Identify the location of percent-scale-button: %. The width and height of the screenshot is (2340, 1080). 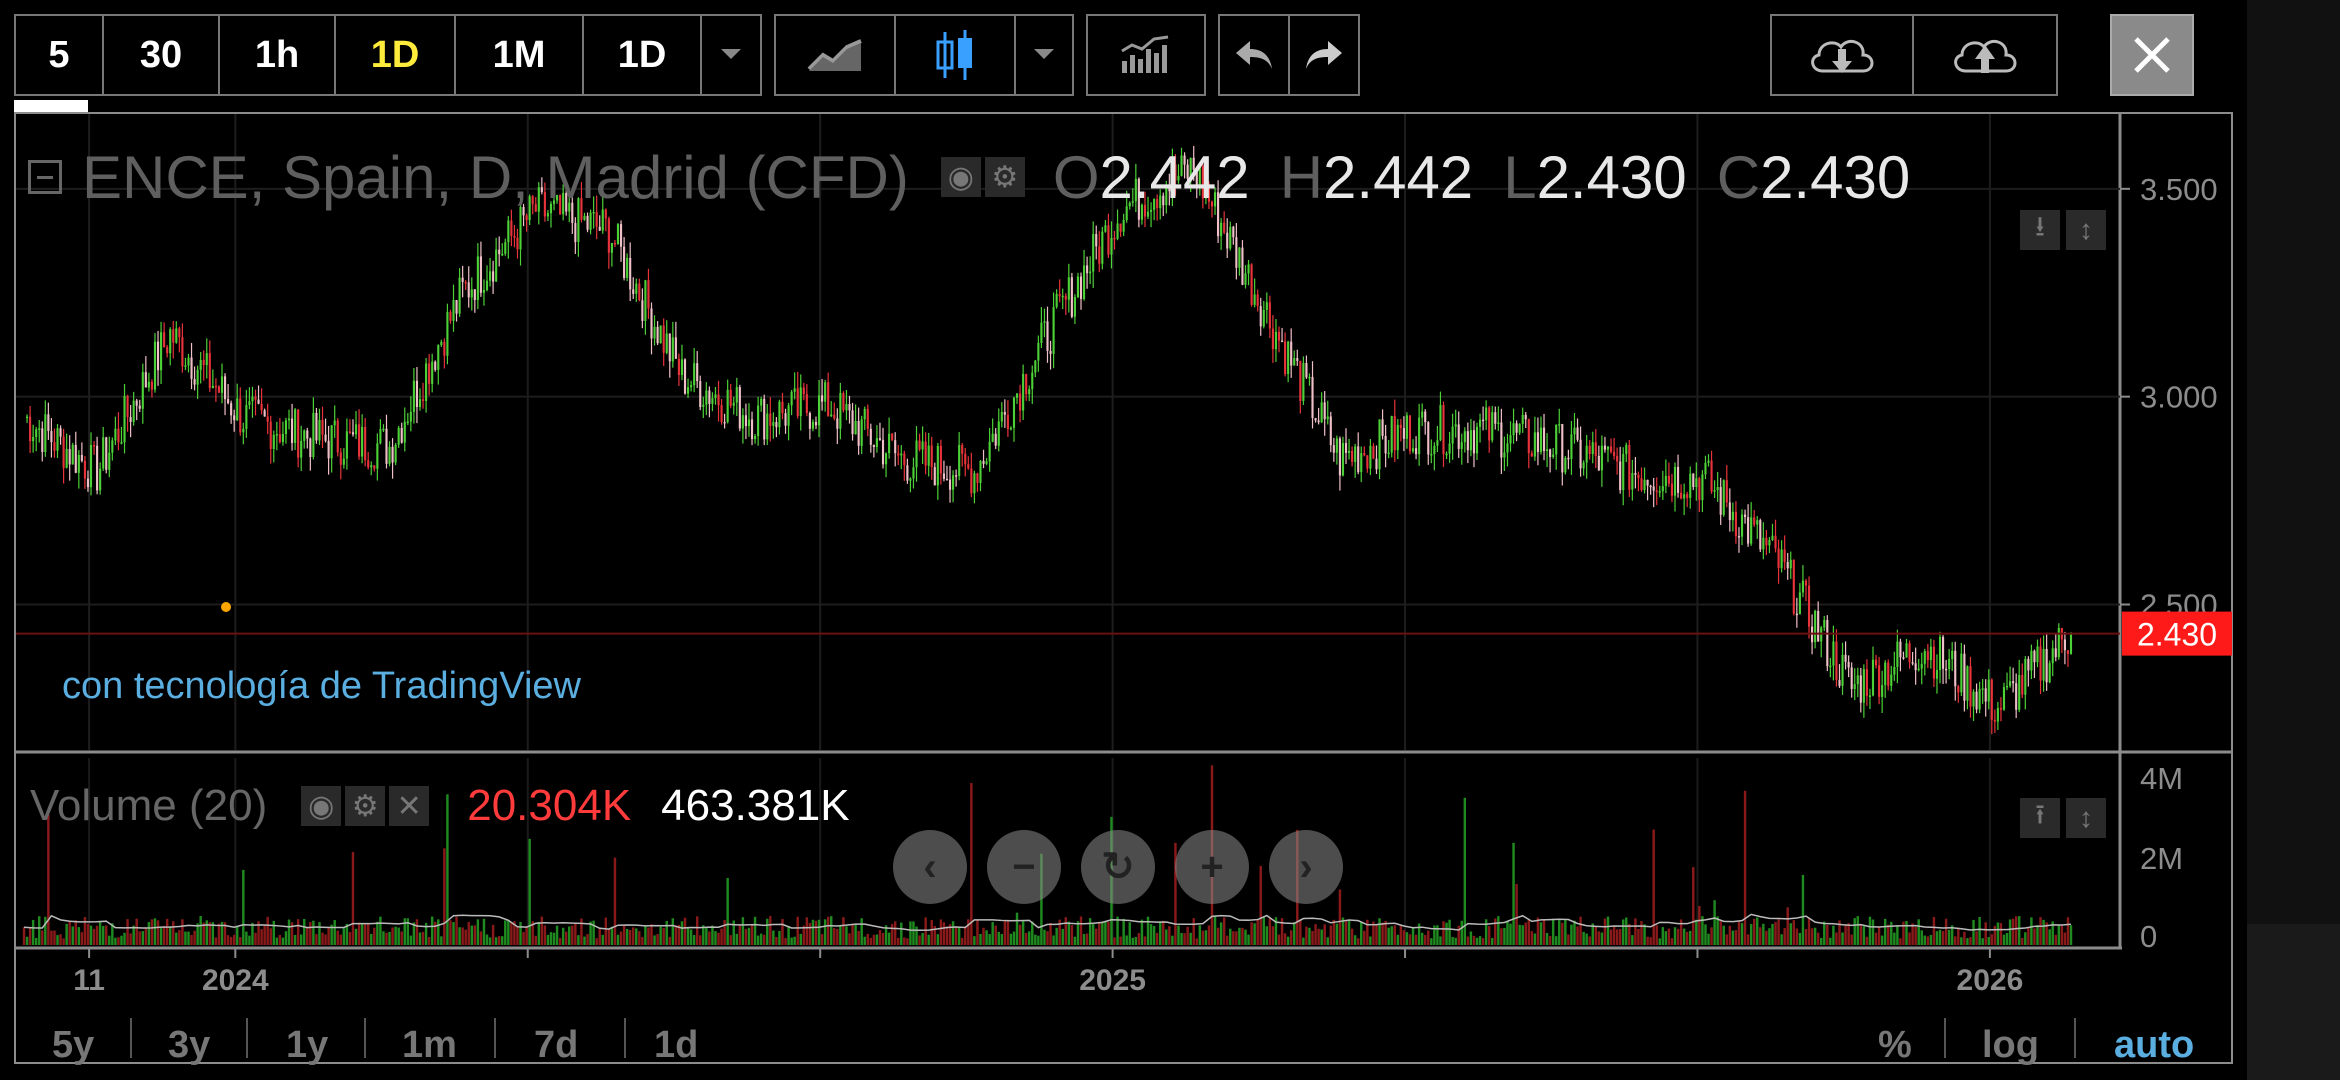
(1895, 1045).